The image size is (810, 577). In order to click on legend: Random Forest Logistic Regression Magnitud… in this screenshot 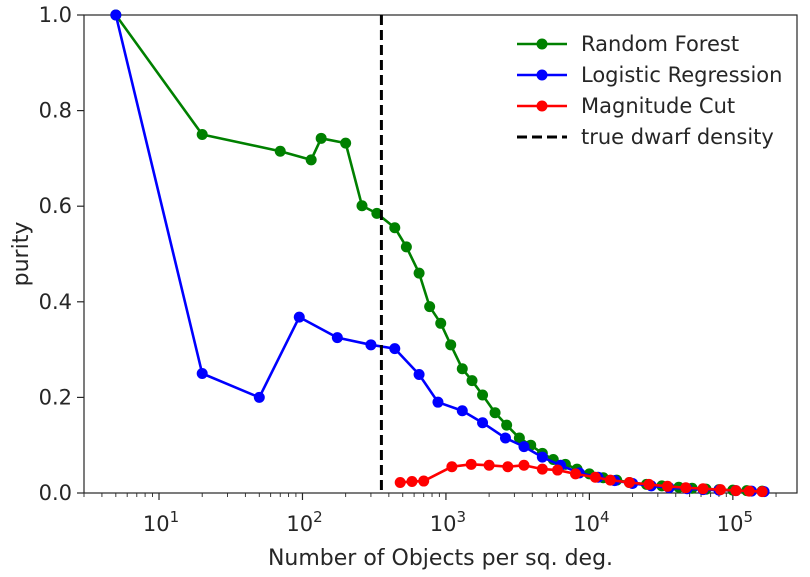, I will do `click(649, 90)`.